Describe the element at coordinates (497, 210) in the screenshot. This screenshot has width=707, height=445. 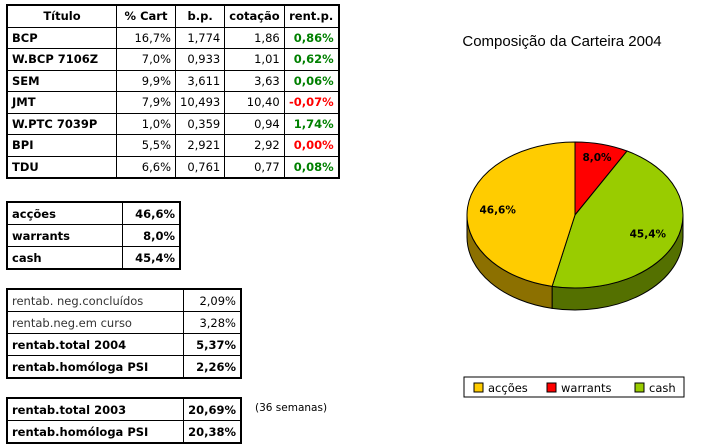
I see `pie-data-label: 46,6%` at that location.